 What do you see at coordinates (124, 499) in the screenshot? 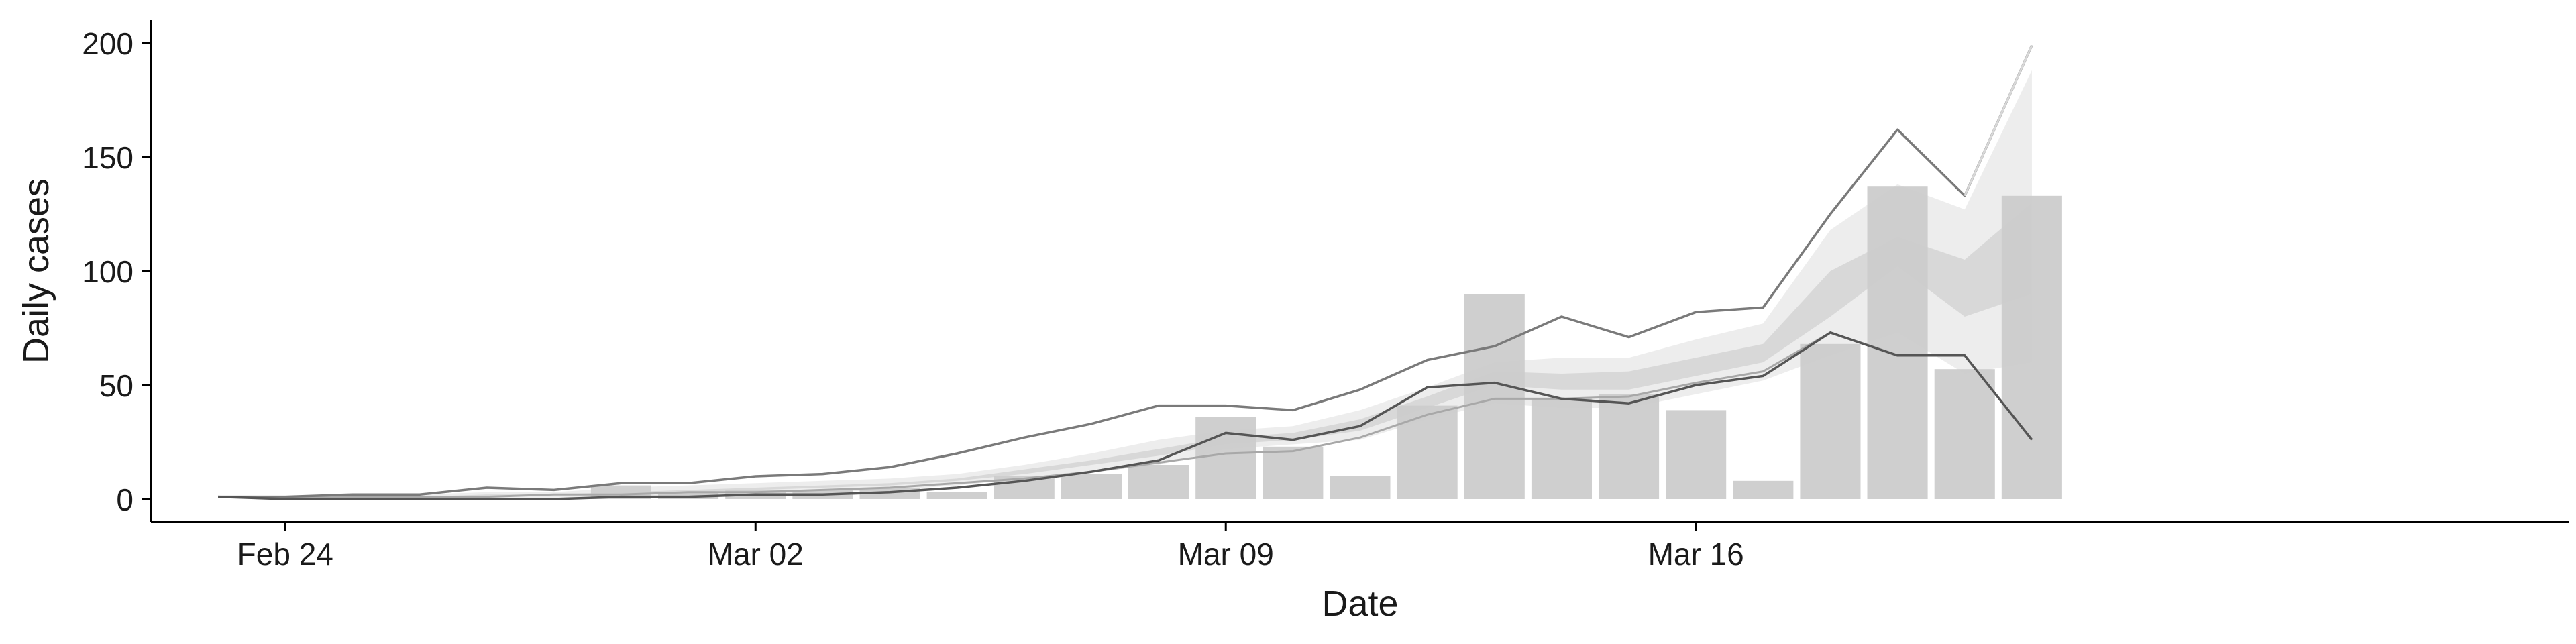
I see `y-tick-label: 0` at bounding box center [124, 499].